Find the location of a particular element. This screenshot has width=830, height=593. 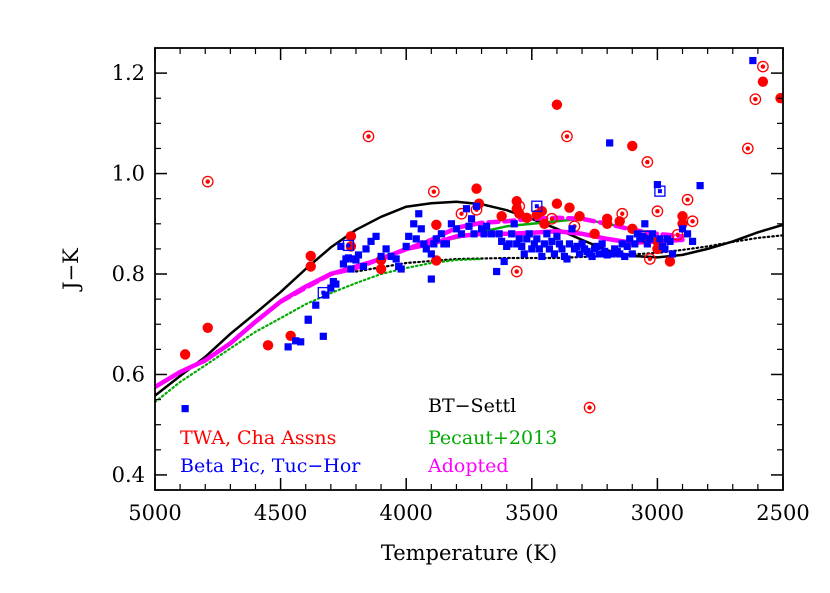

point-3-1-core is located at coordinates (348, 245).